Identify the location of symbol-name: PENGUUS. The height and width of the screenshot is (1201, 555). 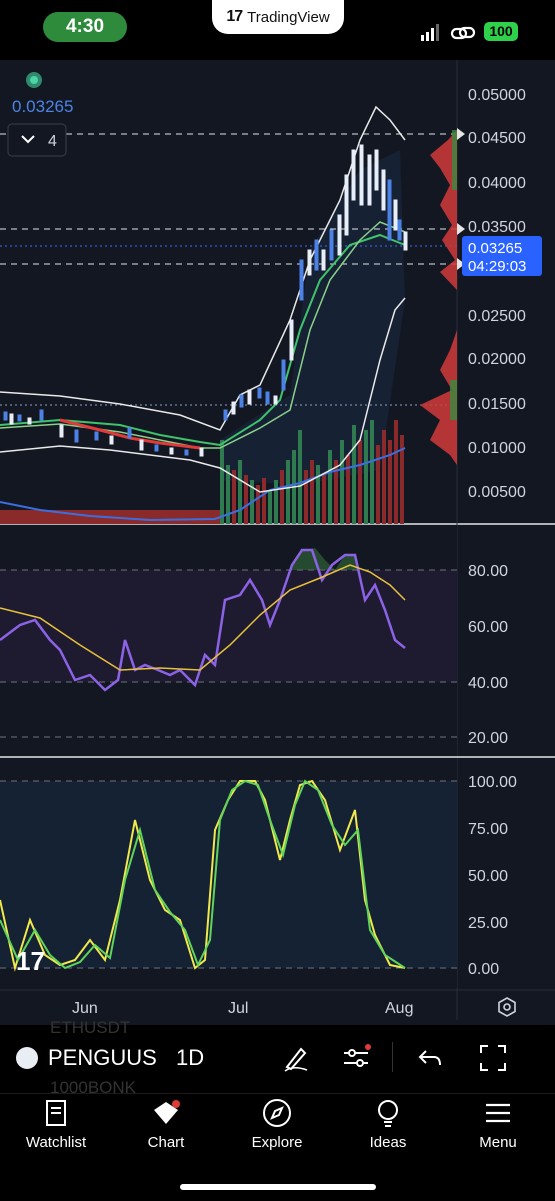
(102, 1057).